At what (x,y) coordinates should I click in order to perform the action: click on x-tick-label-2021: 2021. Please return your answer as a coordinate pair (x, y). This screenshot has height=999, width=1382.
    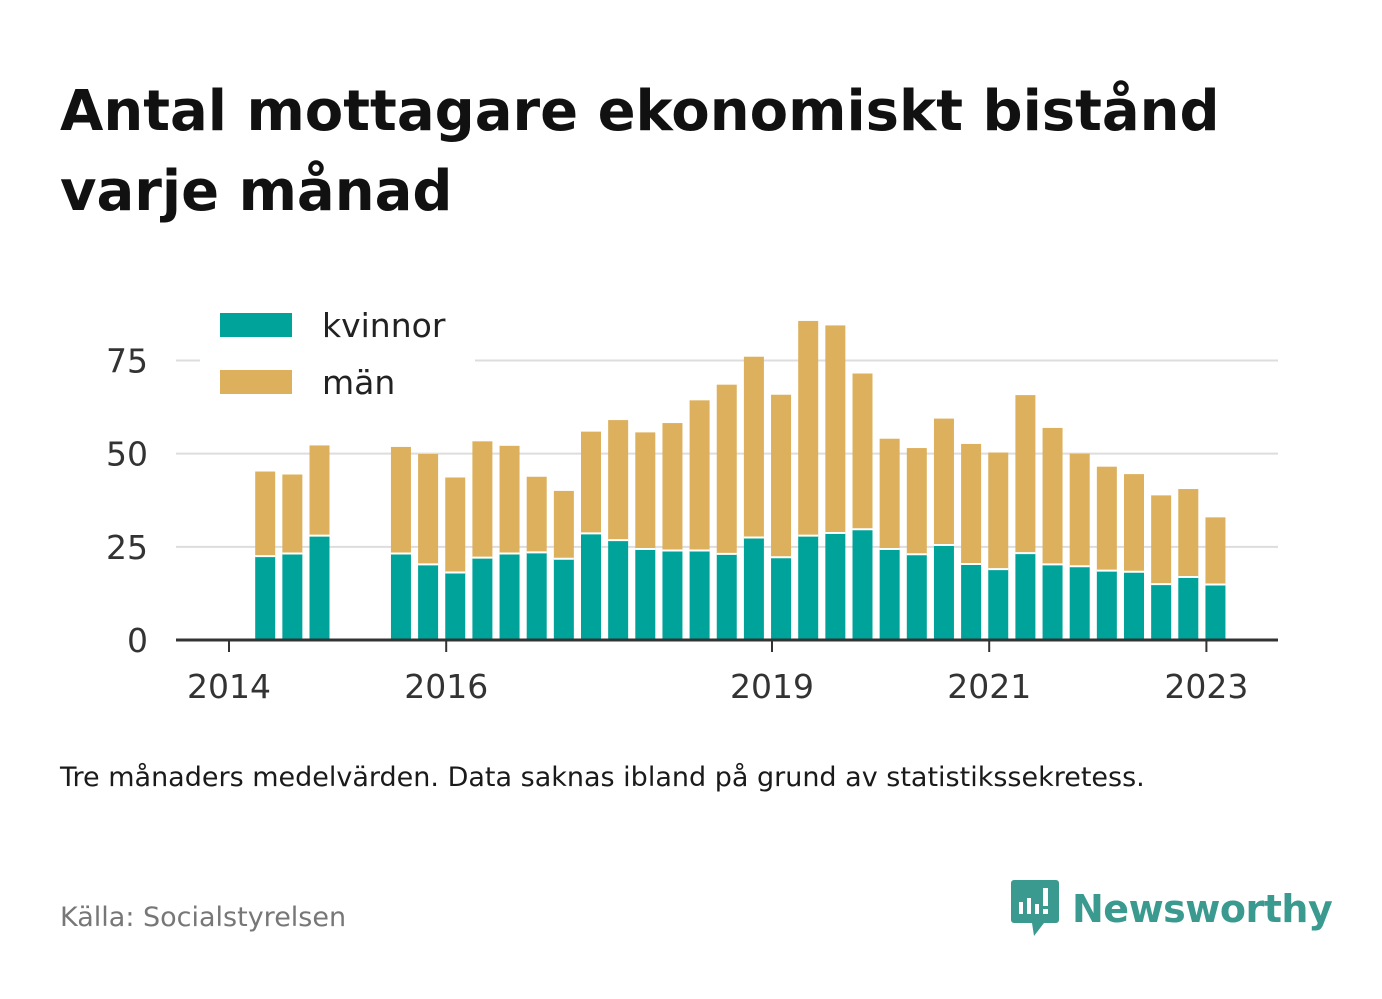
    Looking at the image, I should click on (989, 686).